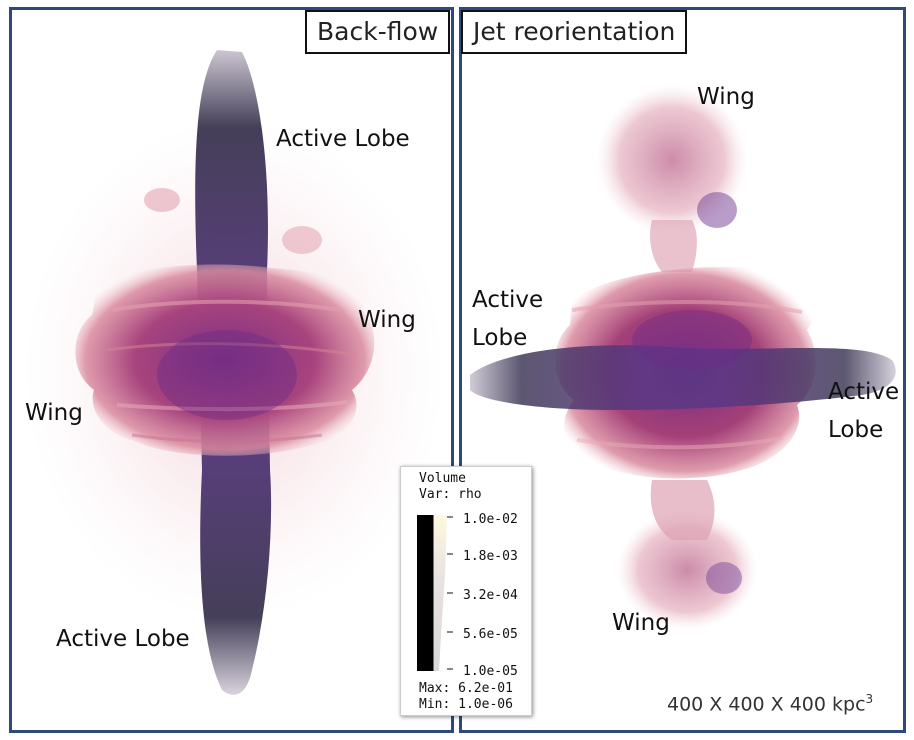 The width and height of the screenshot is (914, 740). Describe the element at coordinates (574, 32) in the screenshot. I see `jet-reorientation-title: Jet reorientation` at that location.